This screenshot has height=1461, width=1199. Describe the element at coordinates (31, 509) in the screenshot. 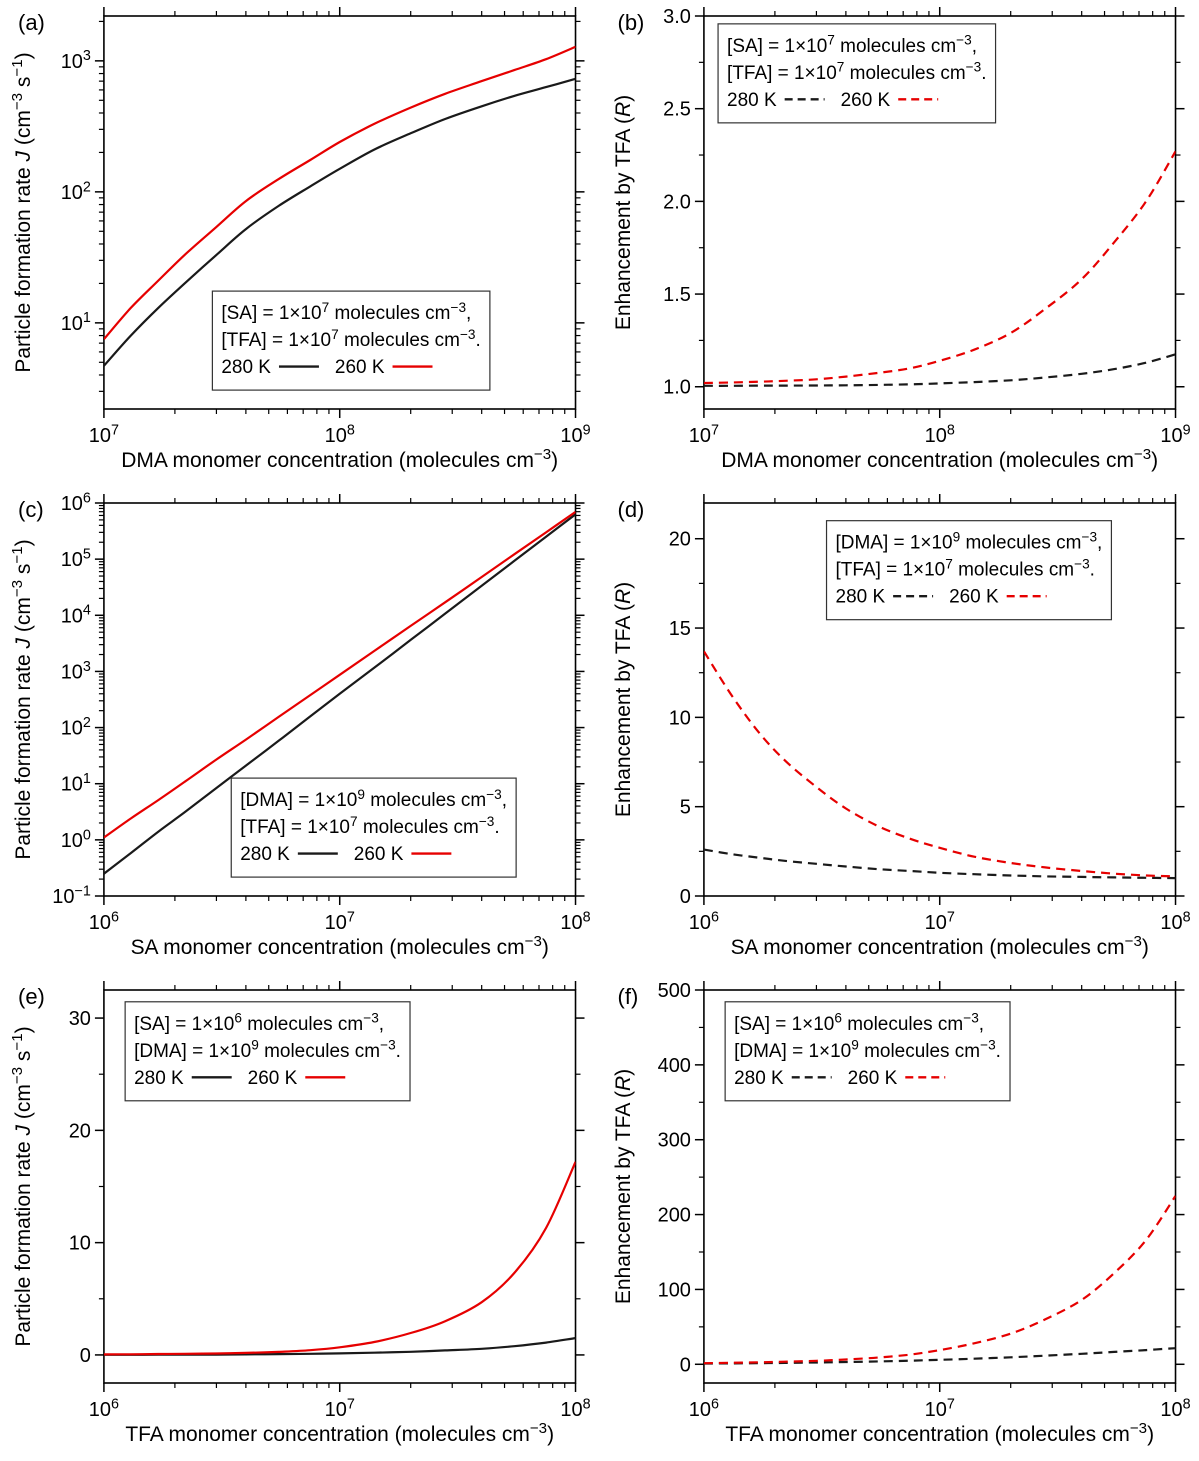

I see `panel-label-c: (c)` at that location.